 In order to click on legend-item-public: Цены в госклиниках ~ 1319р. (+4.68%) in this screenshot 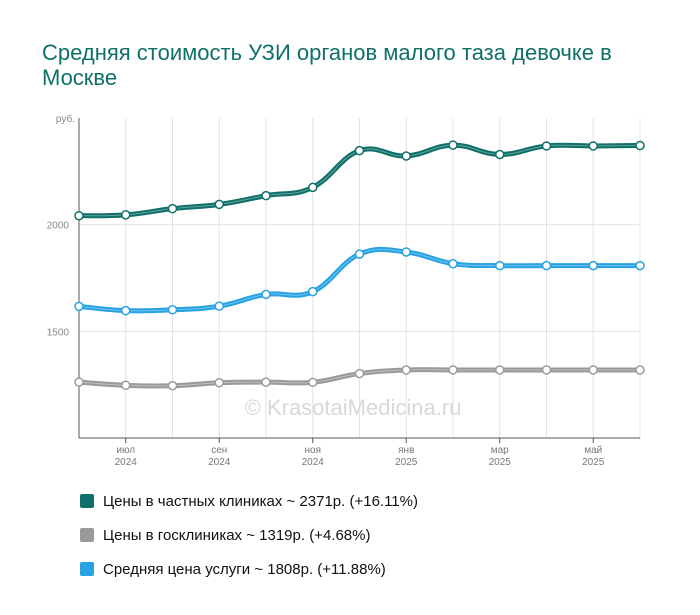, I will do `click(249, 535)`.